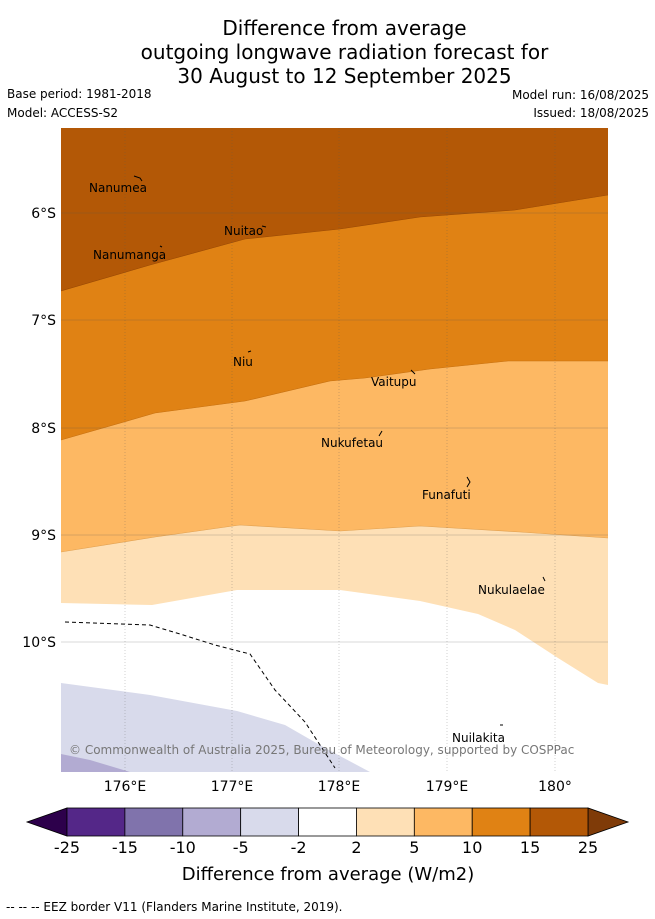  I want to click on place-label-nanumanga: Nanumanga, so click(129, 255).